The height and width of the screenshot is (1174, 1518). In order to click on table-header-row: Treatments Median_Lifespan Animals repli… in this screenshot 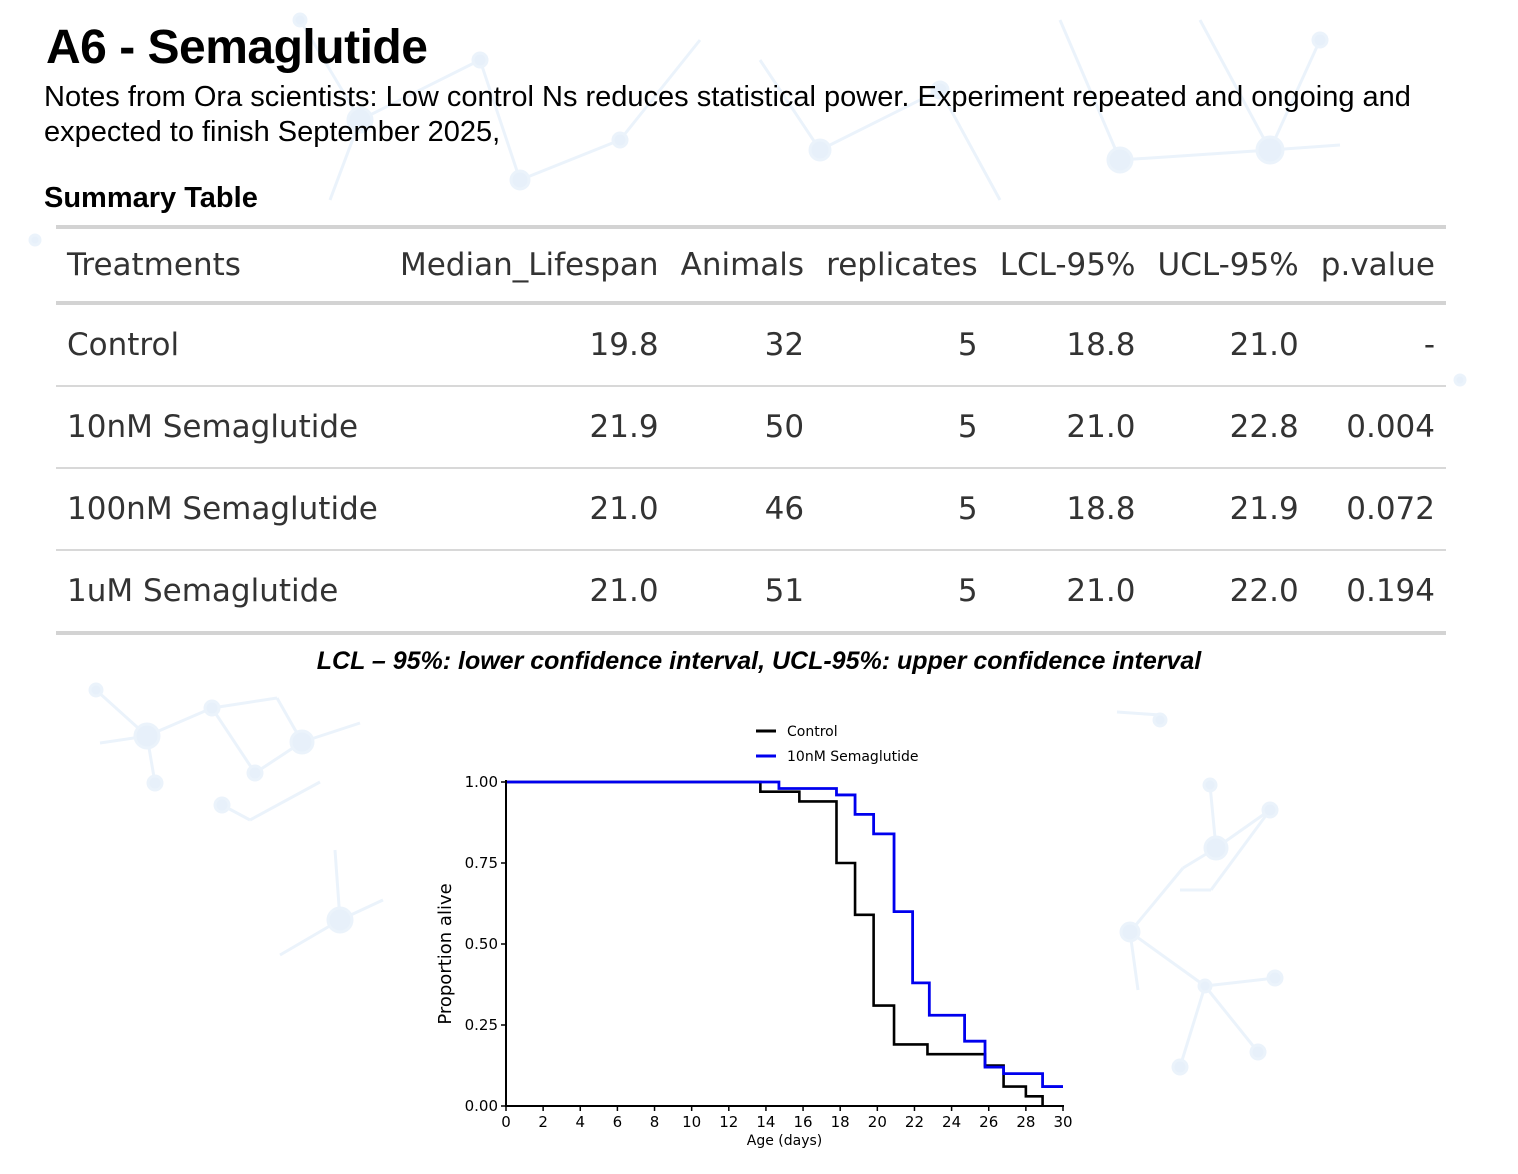, I will do `click(751, 265)`.